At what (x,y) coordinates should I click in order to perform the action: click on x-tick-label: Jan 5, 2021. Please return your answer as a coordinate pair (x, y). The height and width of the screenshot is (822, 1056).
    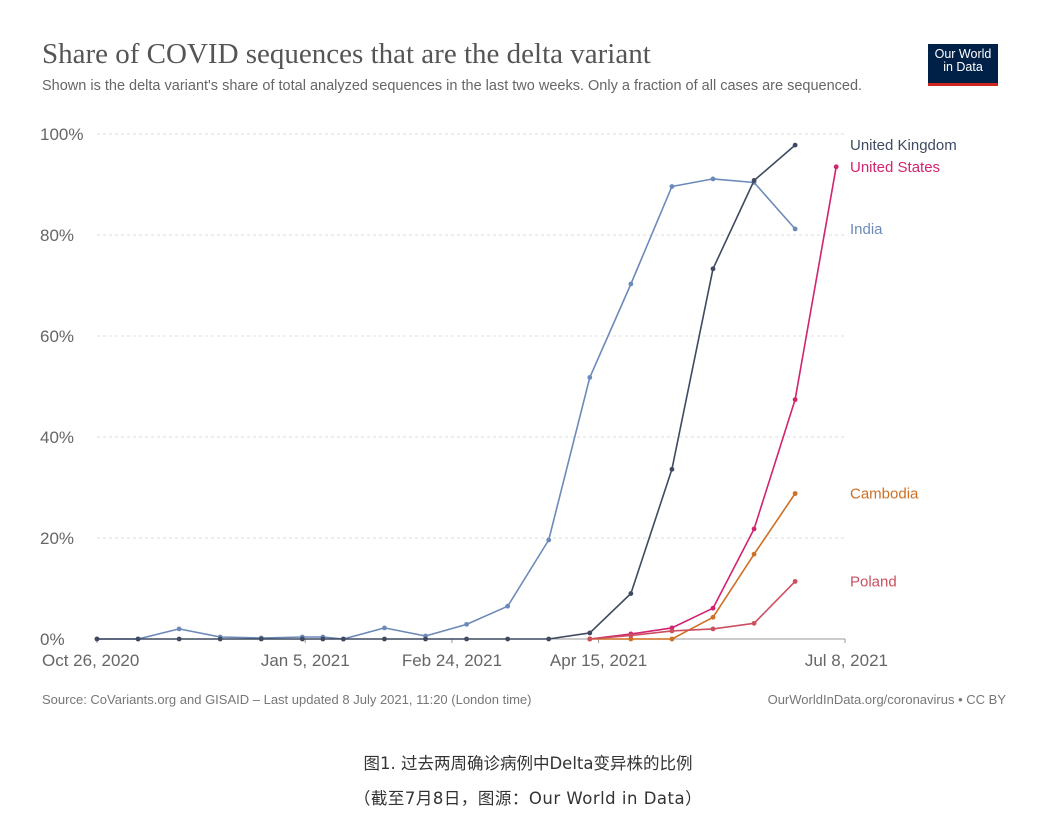
    Looking at the image, I should click on (305, 660).